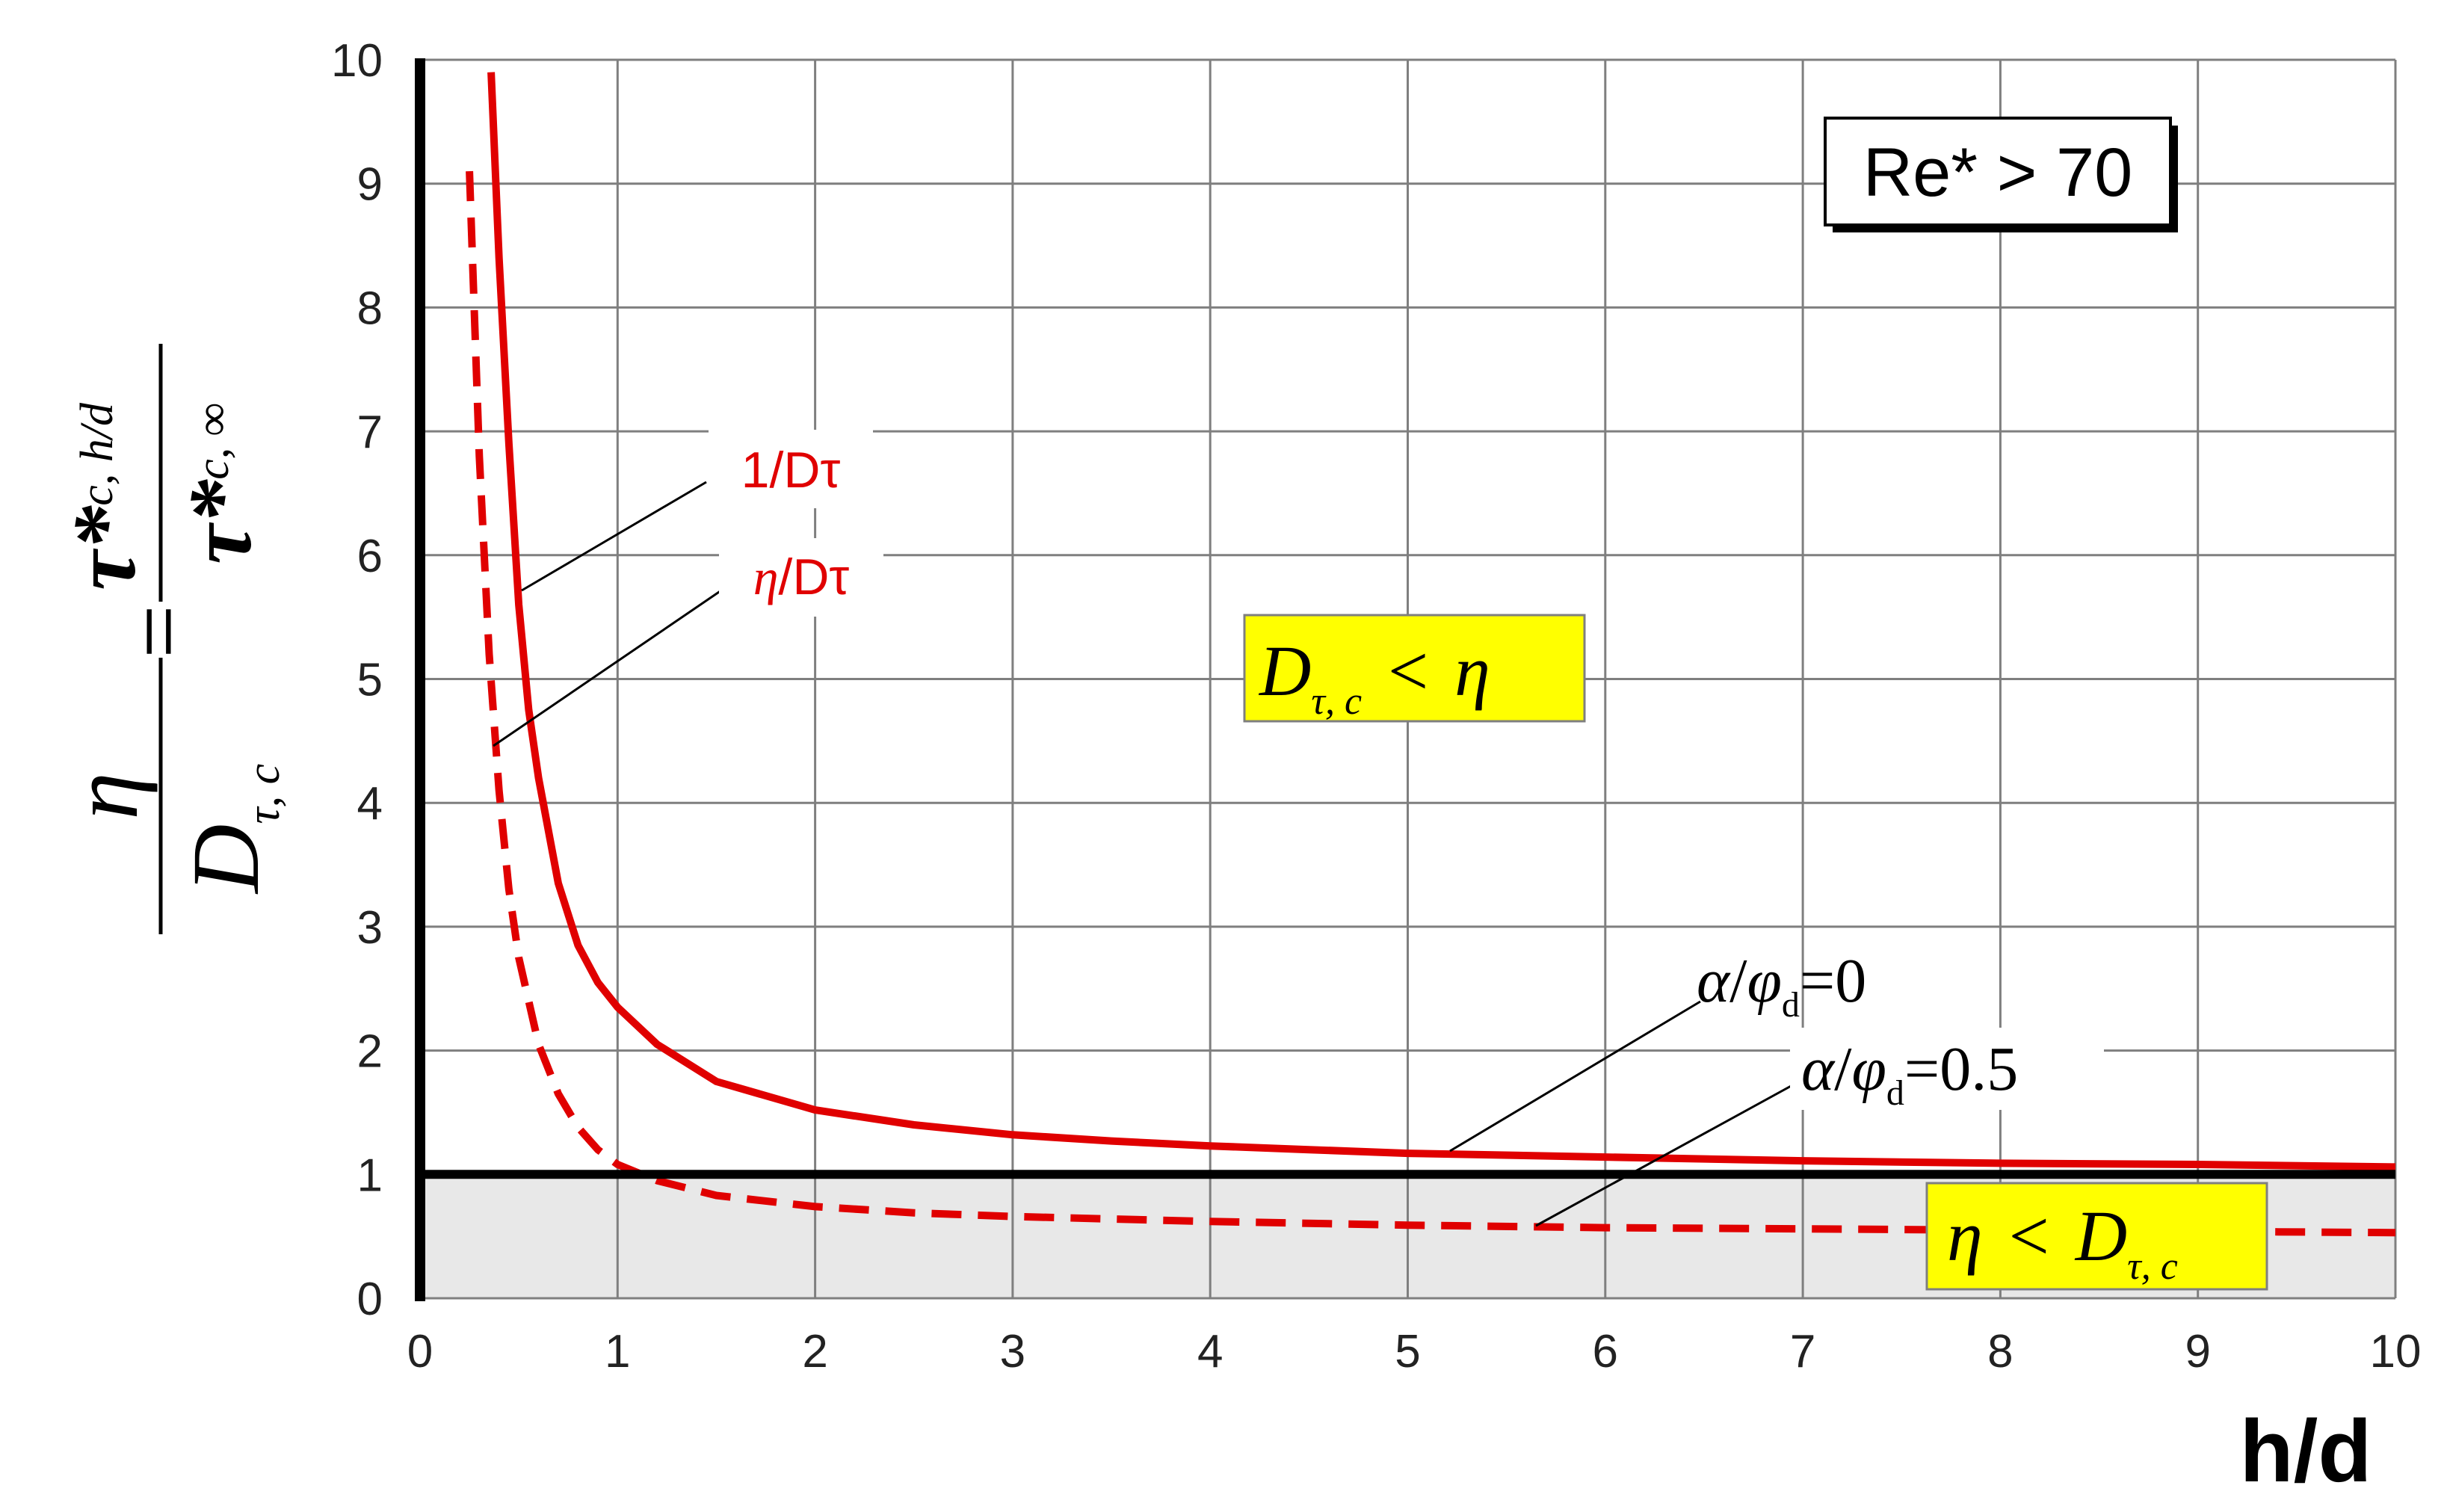 The width and height of the screenshot is (2447, 1512). Describe the element at coordinates (158, 632) in the screenshot. I see `y-label-equals: =` at that location.